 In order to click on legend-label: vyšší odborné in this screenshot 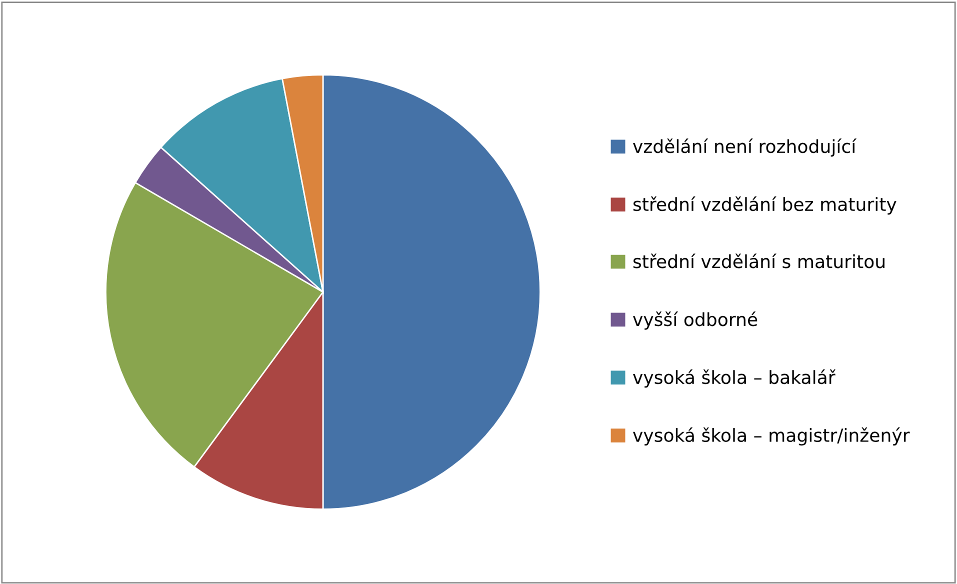, I will do `click(695, 321)`.